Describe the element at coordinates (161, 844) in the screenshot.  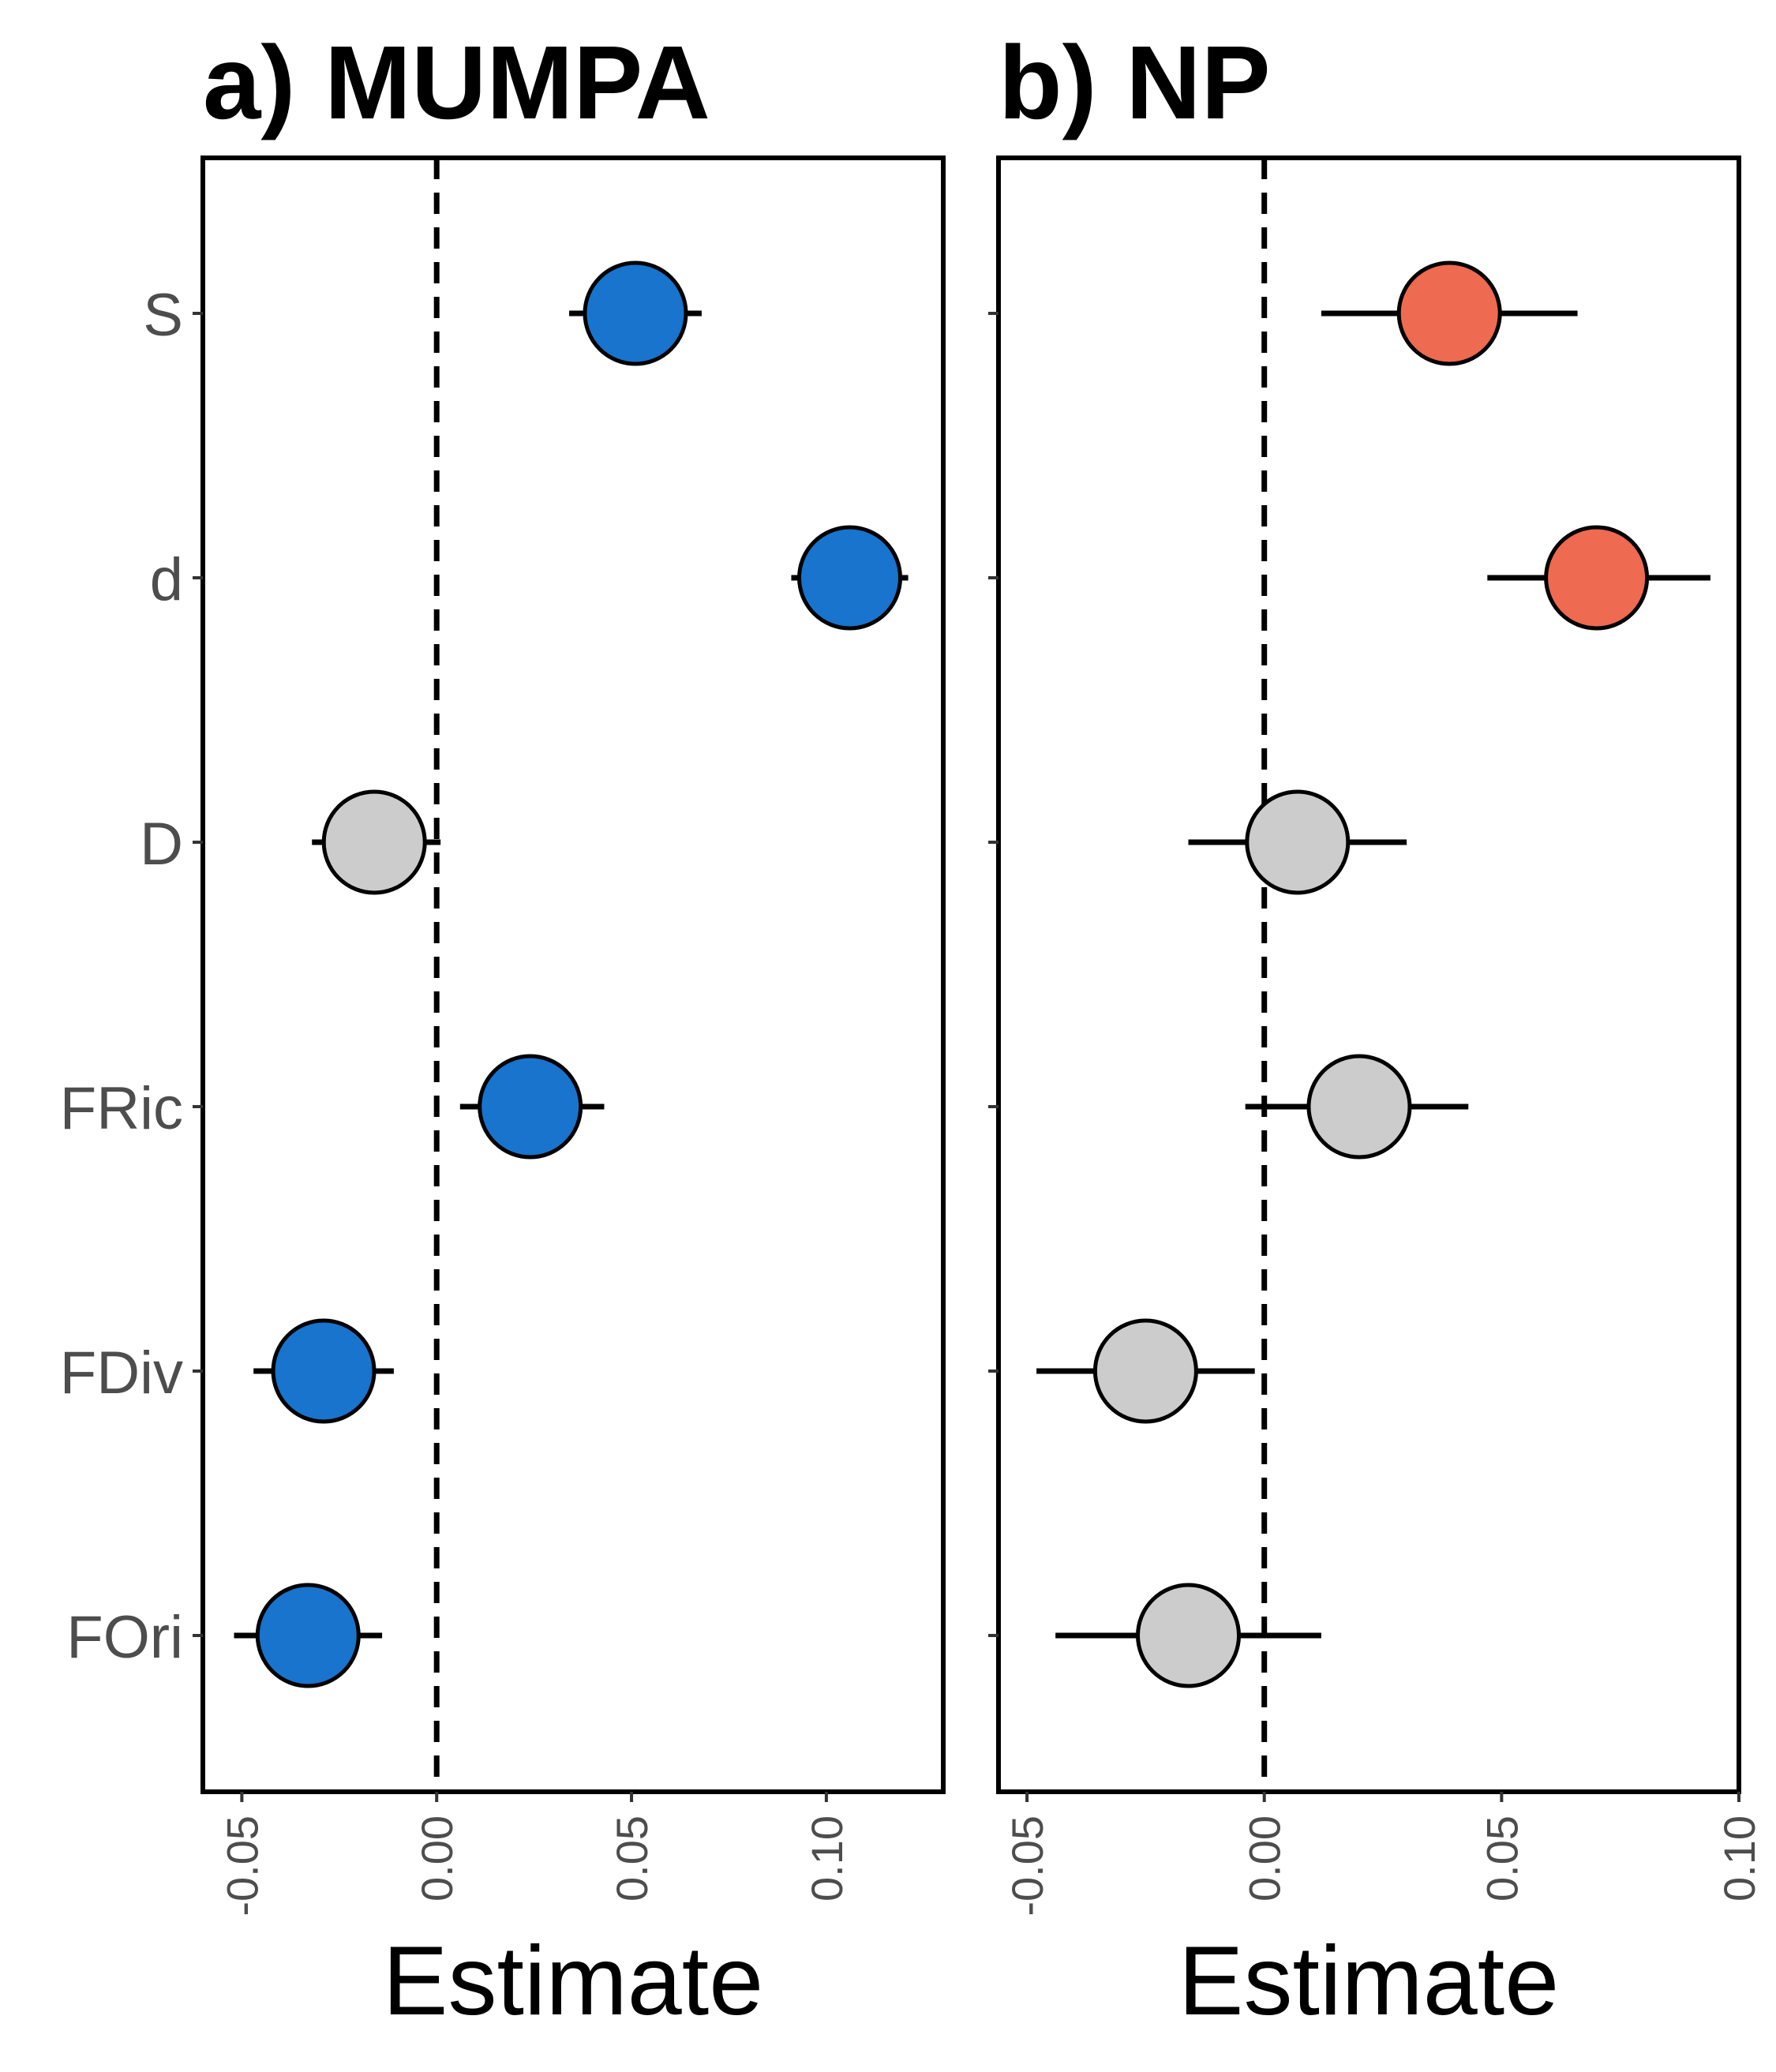
I see `y-tick-label-d: D` at that location.